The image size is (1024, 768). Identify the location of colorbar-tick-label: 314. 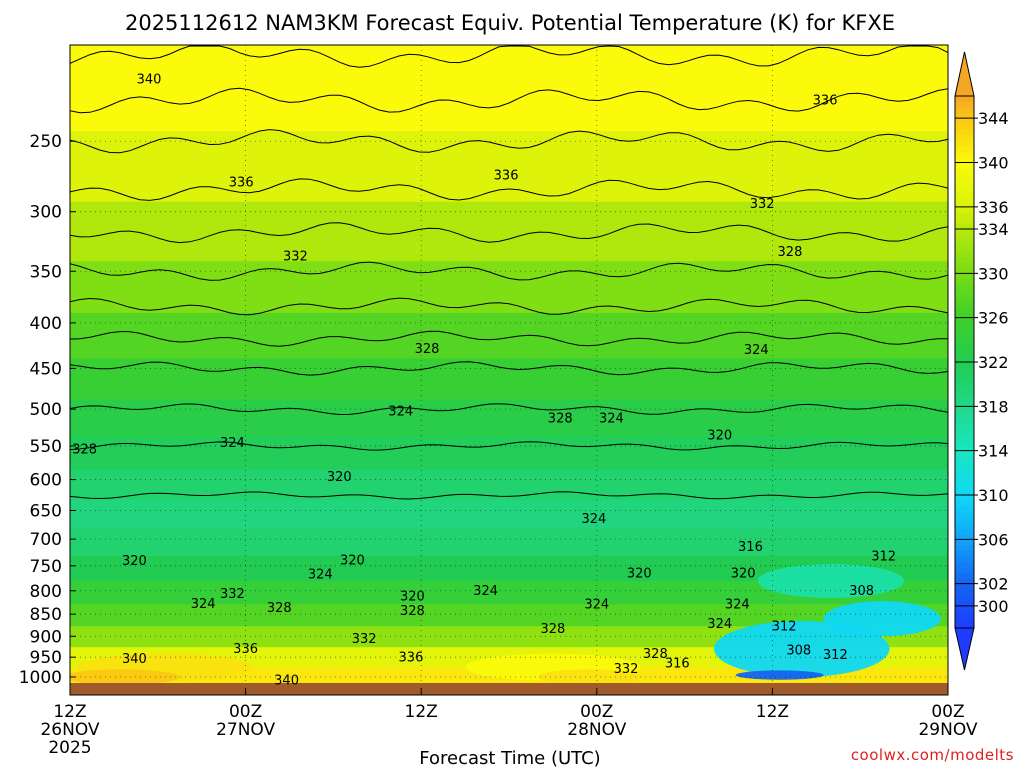
(993, 451).